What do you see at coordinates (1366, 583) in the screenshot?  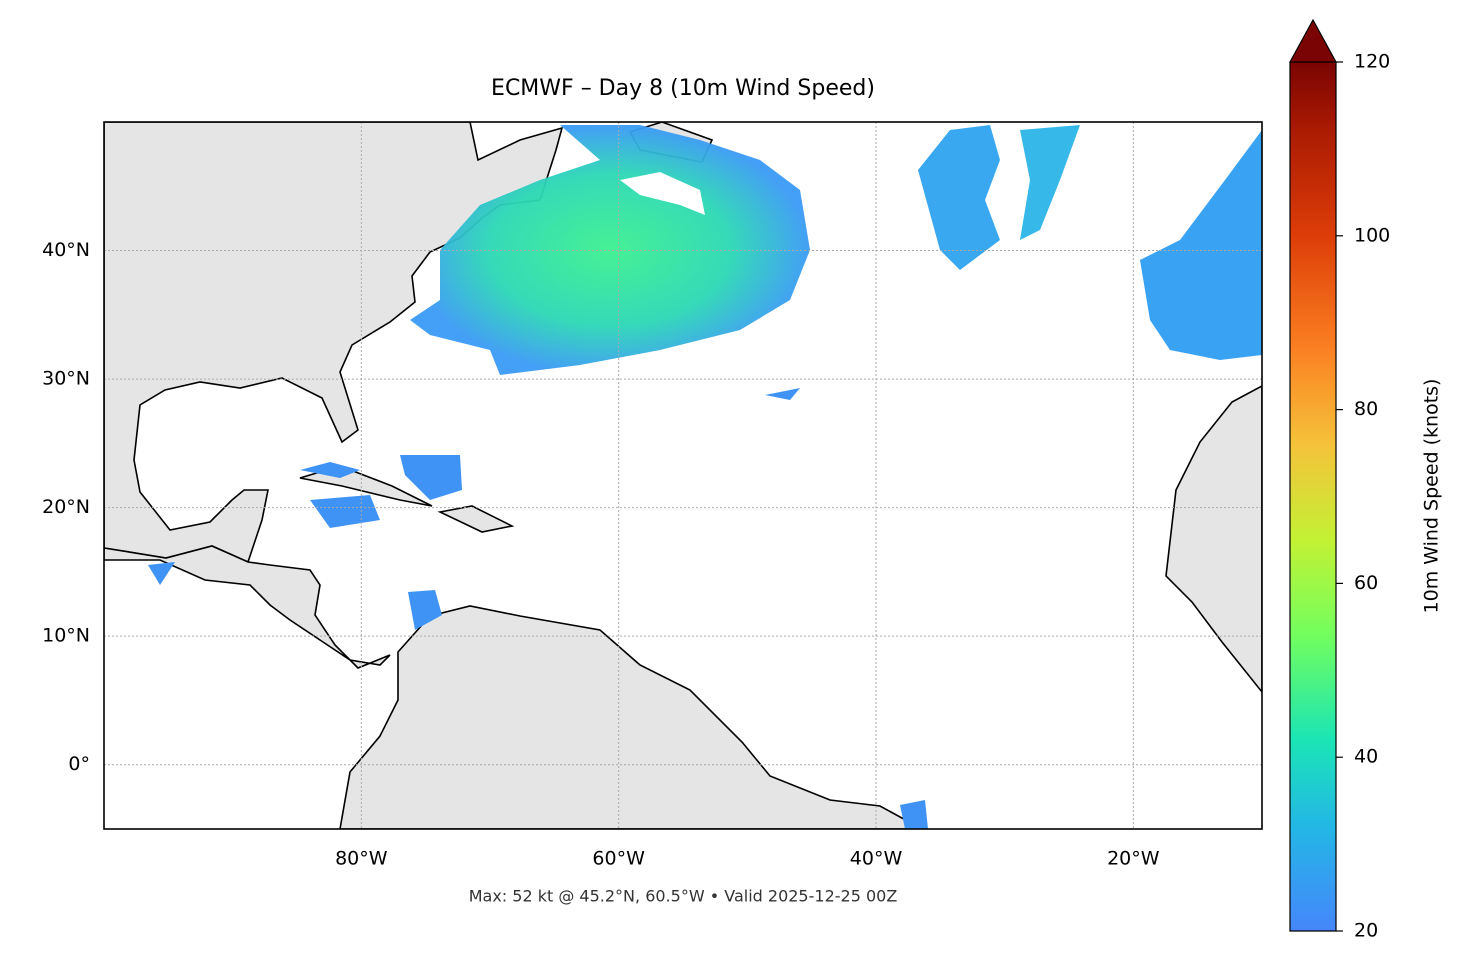 I see `colorbar-tick-label: 60` at bounding box center [1366, 583].